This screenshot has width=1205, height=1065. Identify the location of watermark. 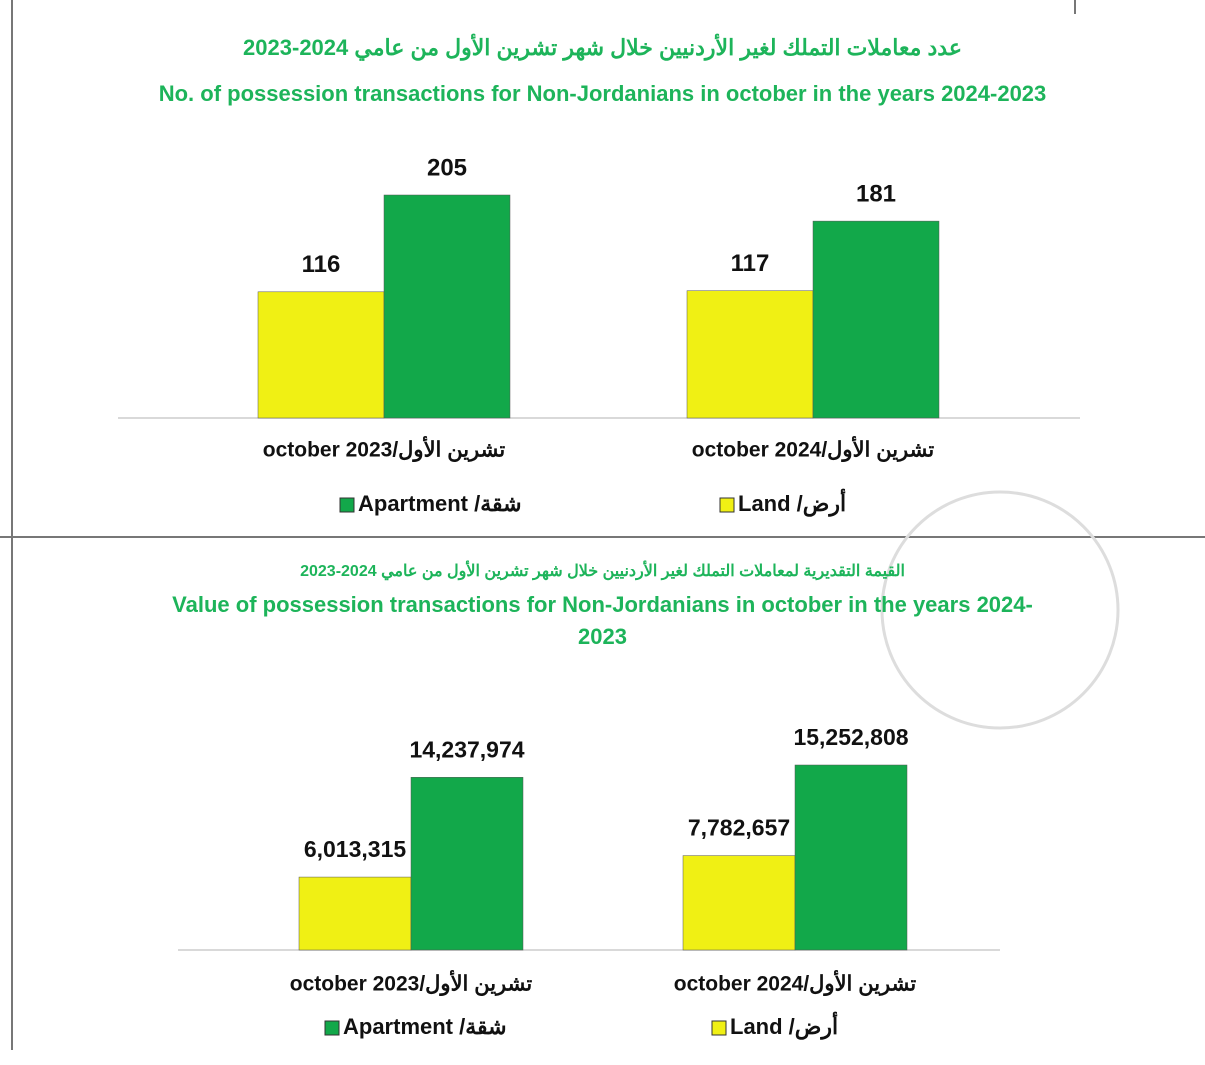
(1000, 610).